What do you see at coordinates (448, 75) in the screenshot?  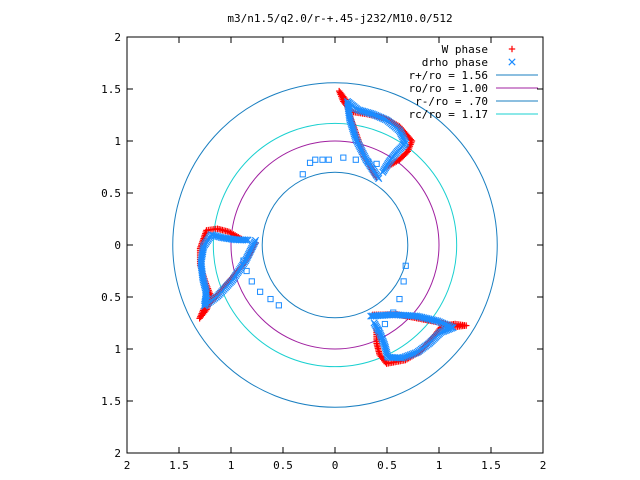 I see `legend-label: r+/ro = 1.56` at bounding box center [448, 75].